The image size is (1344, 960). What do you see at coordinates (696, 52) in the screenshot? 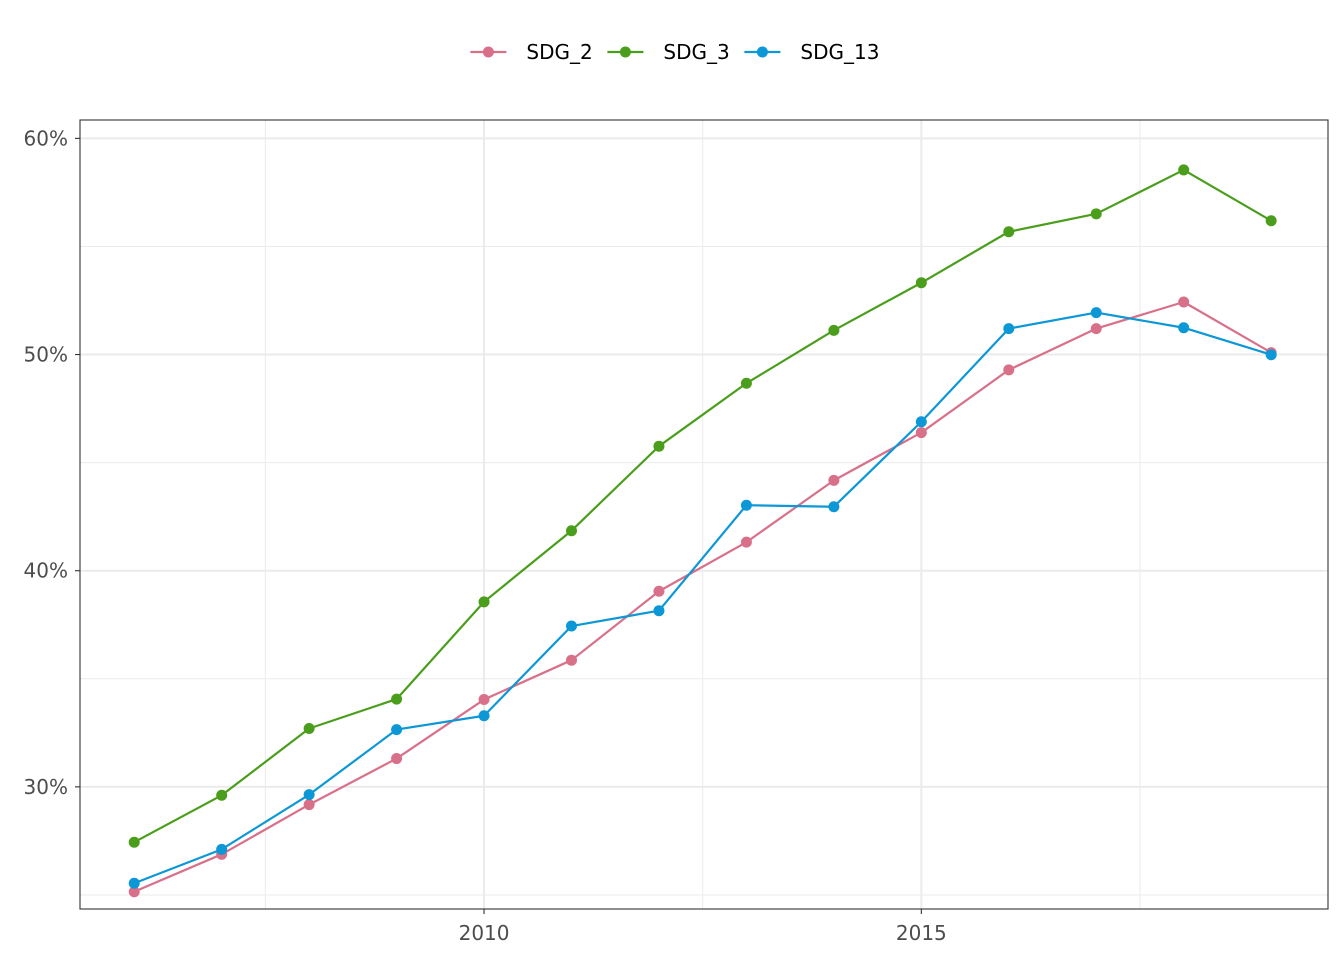
I see `legend-label-SDG_3: SDG_3` at bounding box center [696, 52].